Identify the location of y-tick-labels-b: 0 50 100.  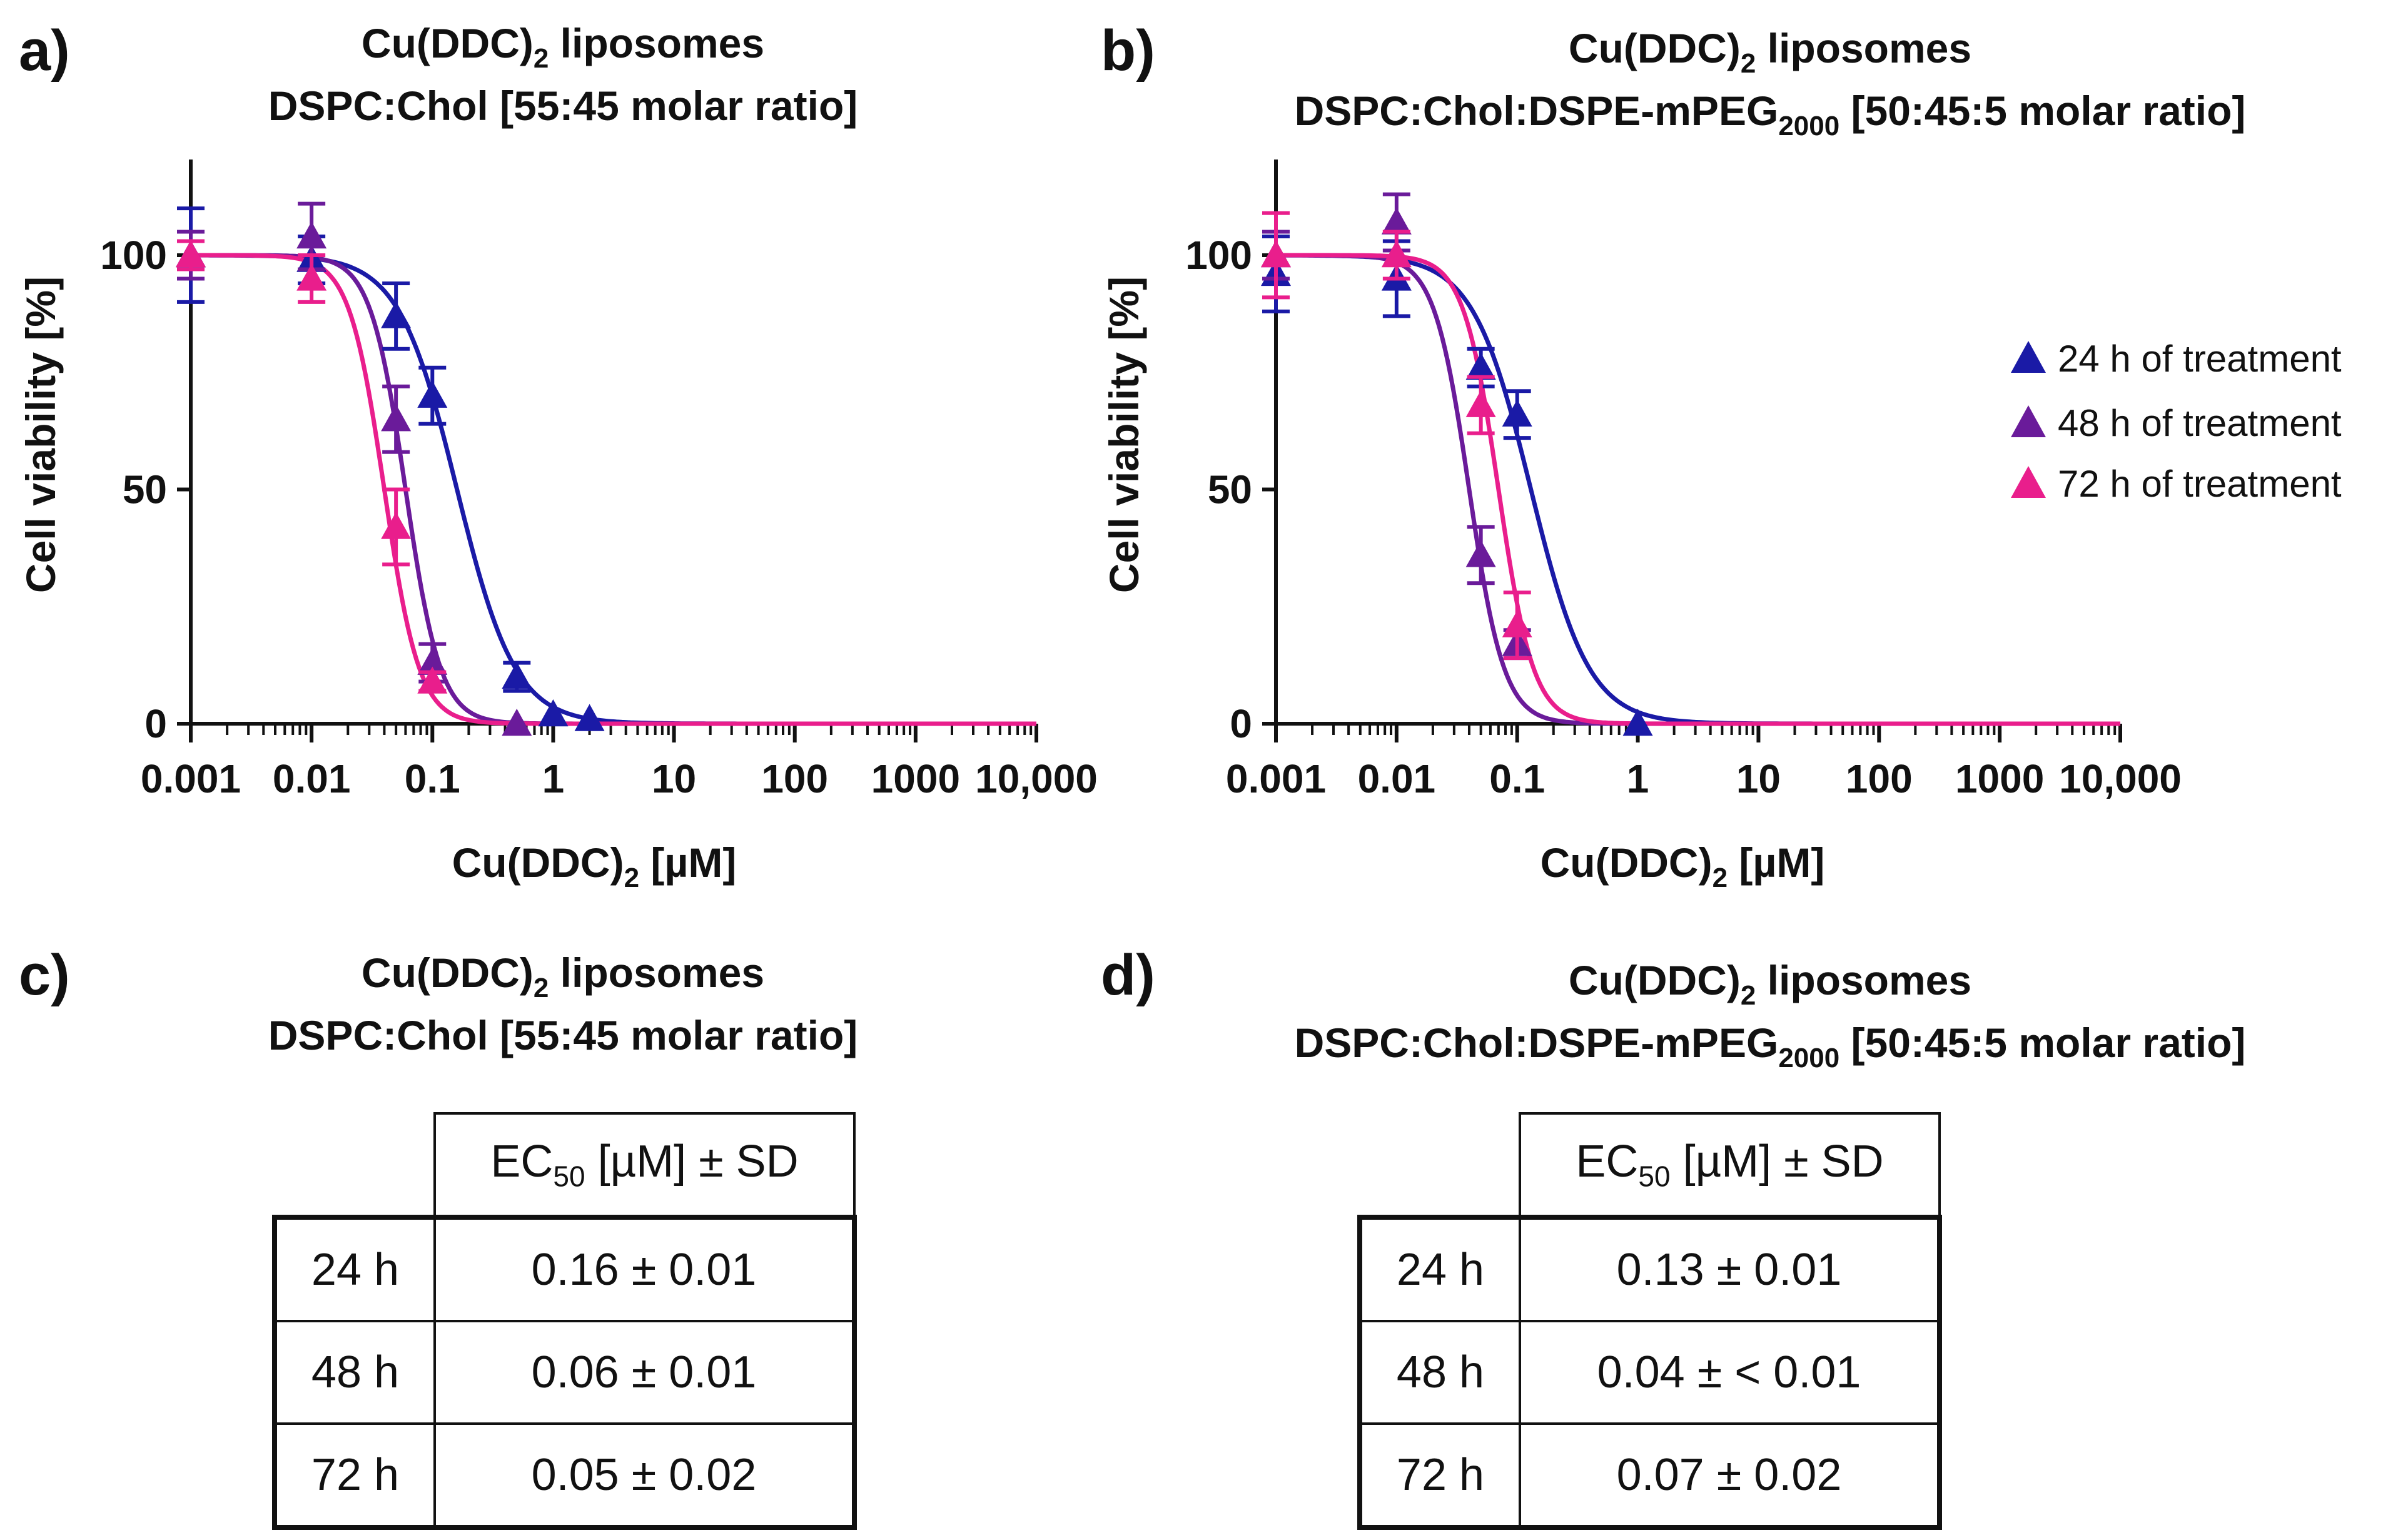
(1218, 489).